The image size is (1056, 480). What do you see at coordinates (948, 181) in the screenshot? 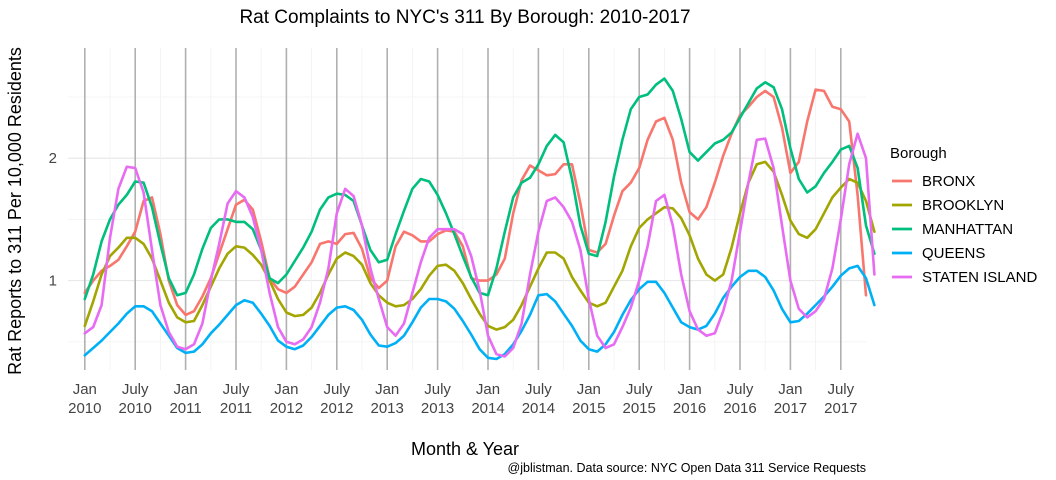
I see `legend-label: BRONX` at bounding box center [948, 181].